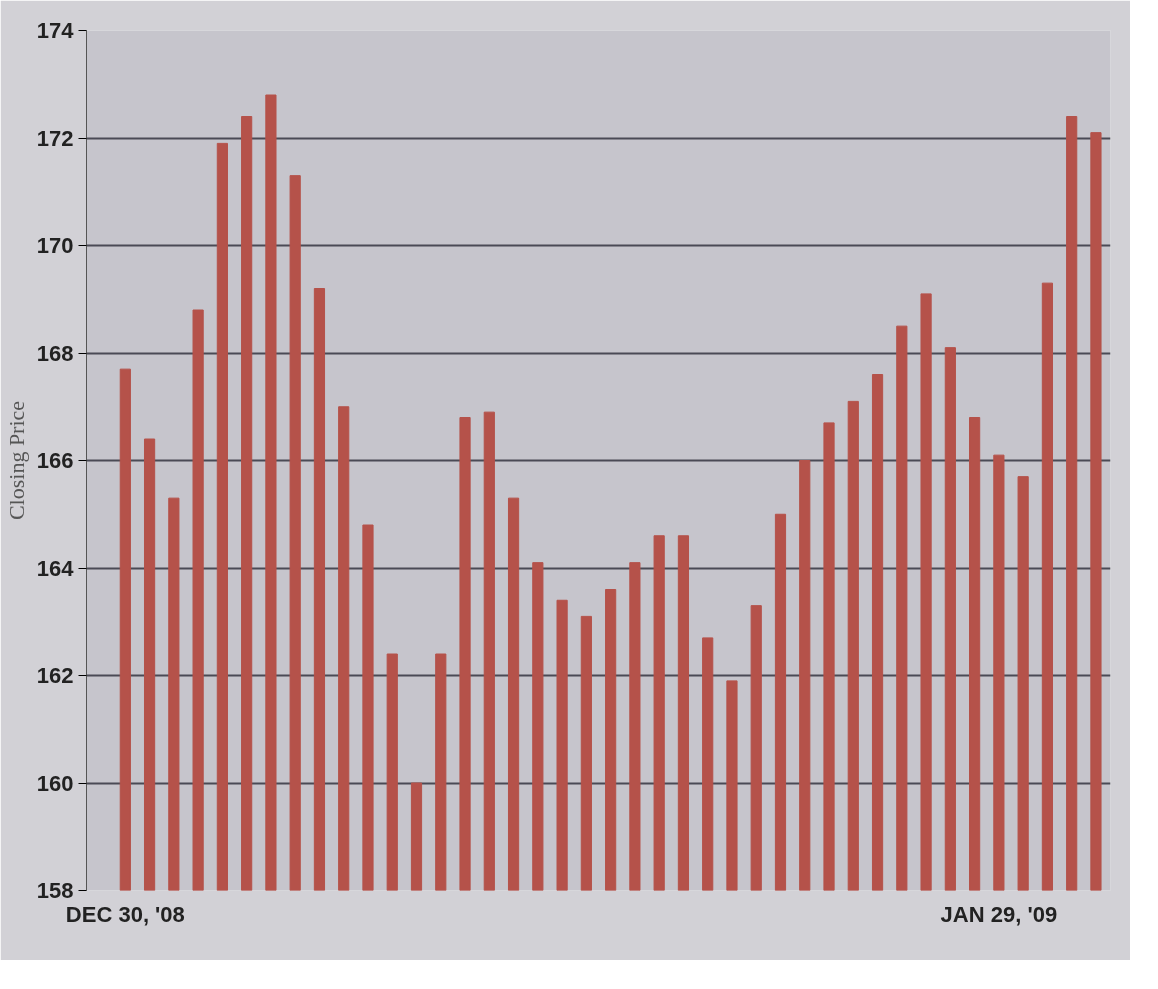 Image resolution: width=1158 pixels, height=989 pixels. I want to click on y-tick-label: 168, so click(55, 353).